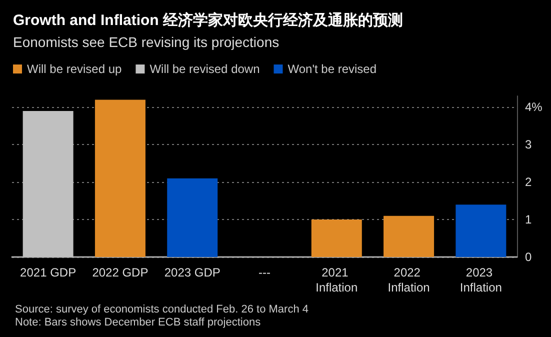 The height and width of the screenshot is (337, 551). Describe the element at coordinates (409, 280) in the screenshot. I see `x-tick-label: 2022 Inflation` at that location.